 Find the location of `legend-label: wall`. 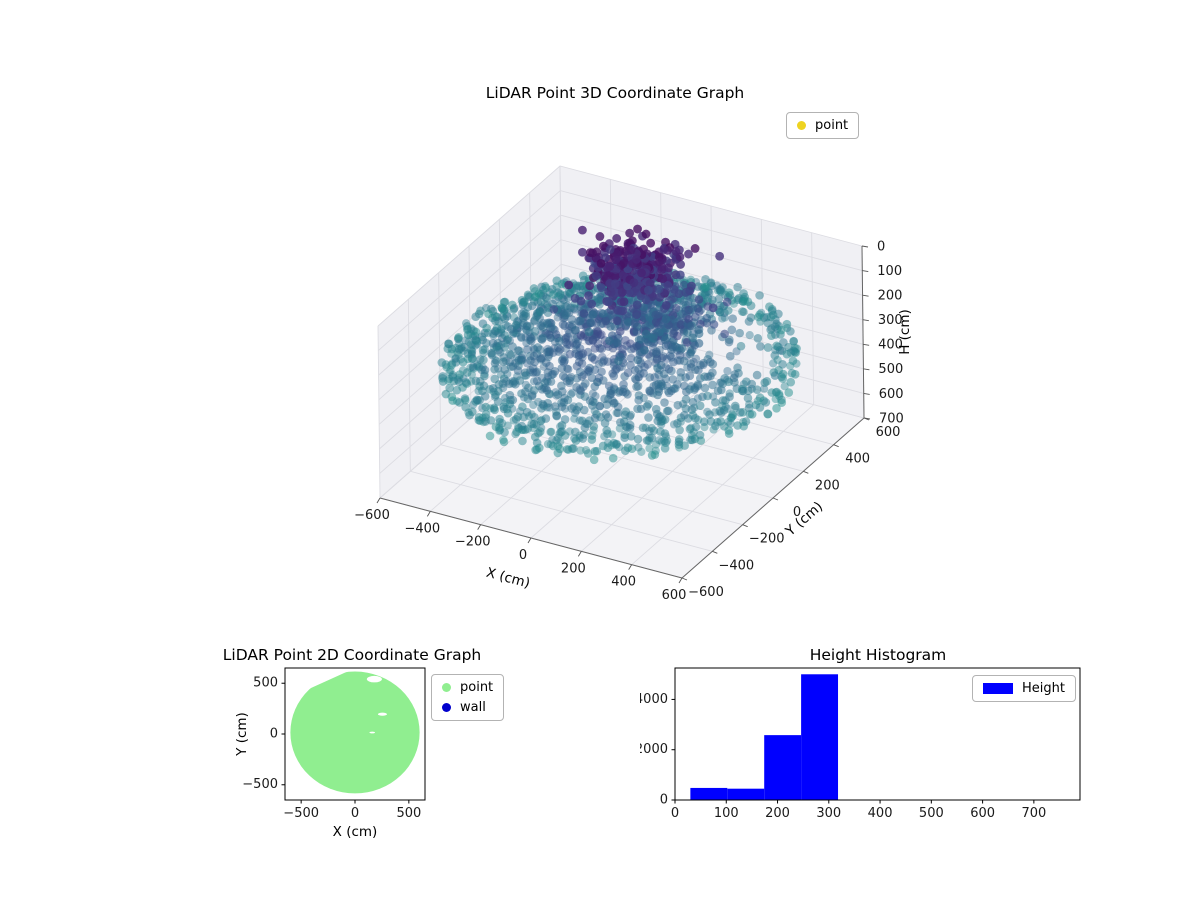

legend-label: wall is located at coordinates (473, 707).